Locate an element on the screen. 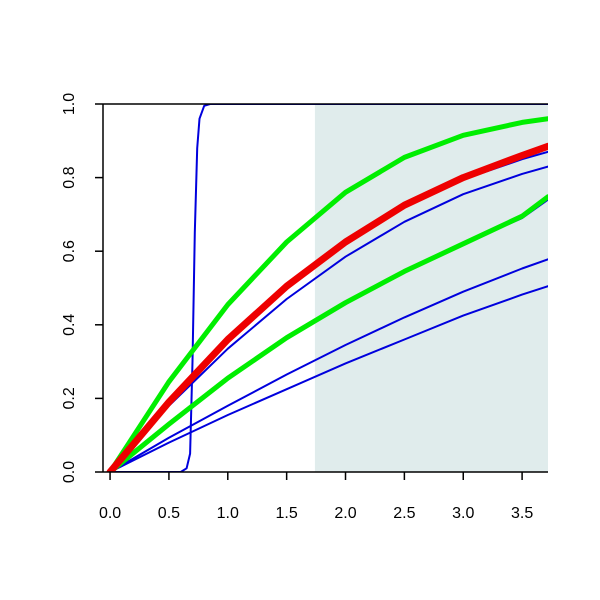  x-tick-label: 3.0 is located at coordinates (463, 513).